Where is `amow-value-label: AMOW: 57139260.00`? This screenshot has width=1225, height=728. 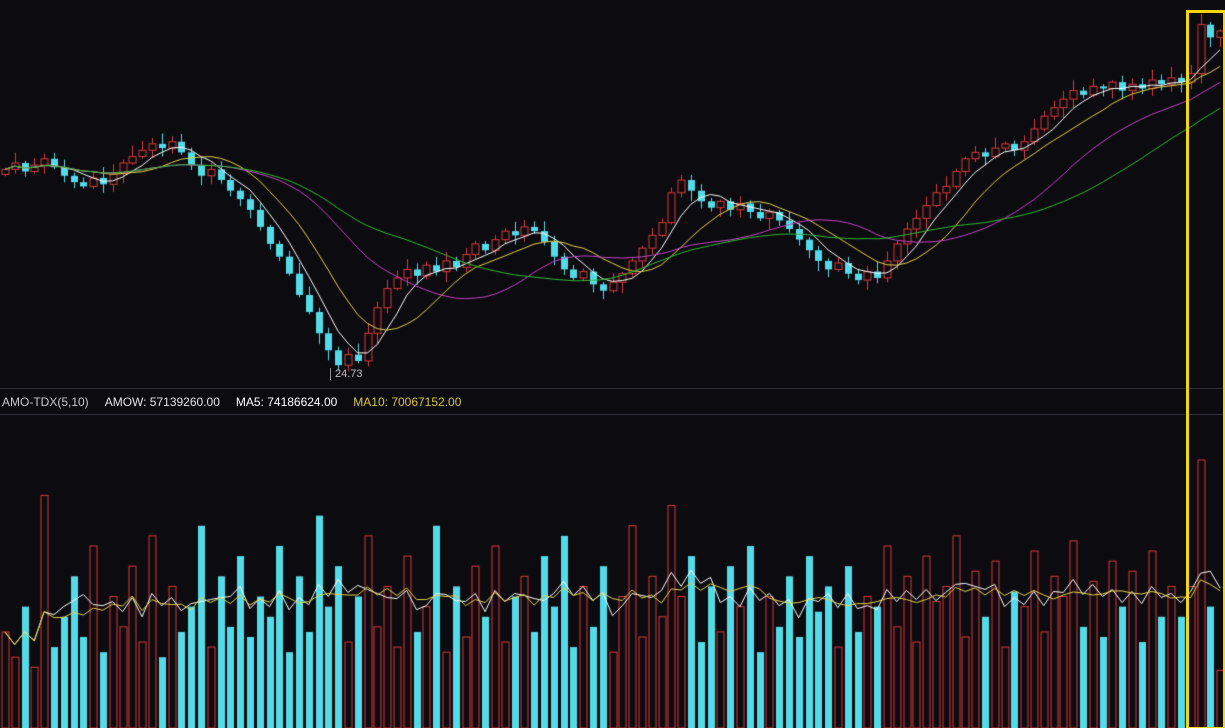 amow-value-label: AMOW: 57139260.00 is located at coordinates (162, 401).